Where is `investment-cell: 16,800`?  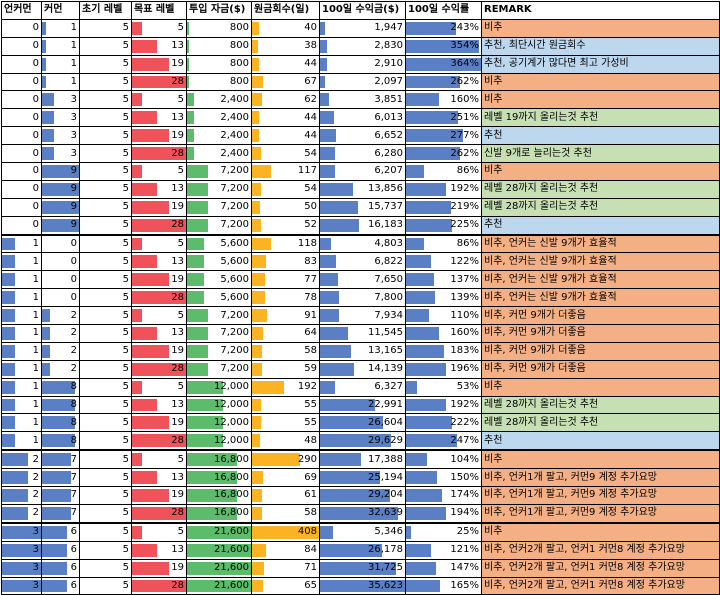
investment-cell: 16,800 is located at coordinates (219, 513).